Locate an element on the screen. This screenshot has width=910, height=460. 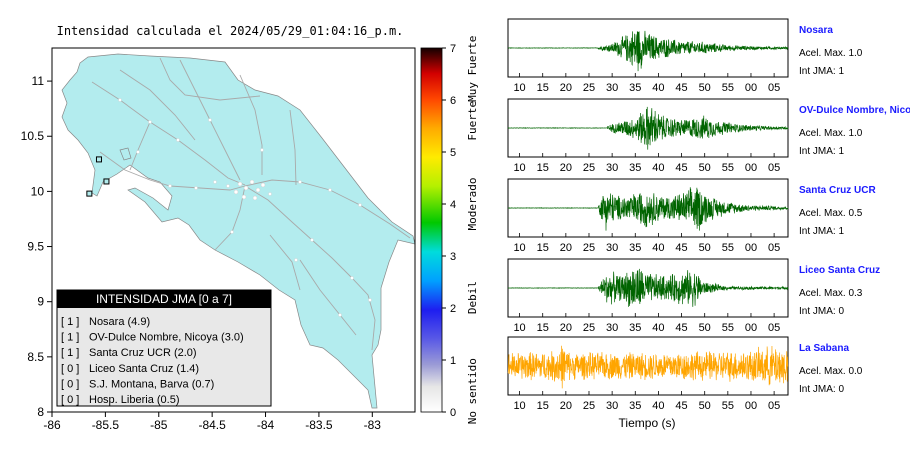
legend-station: Santa Cruz UCR (2.0) is located at coordinates (143, 353).